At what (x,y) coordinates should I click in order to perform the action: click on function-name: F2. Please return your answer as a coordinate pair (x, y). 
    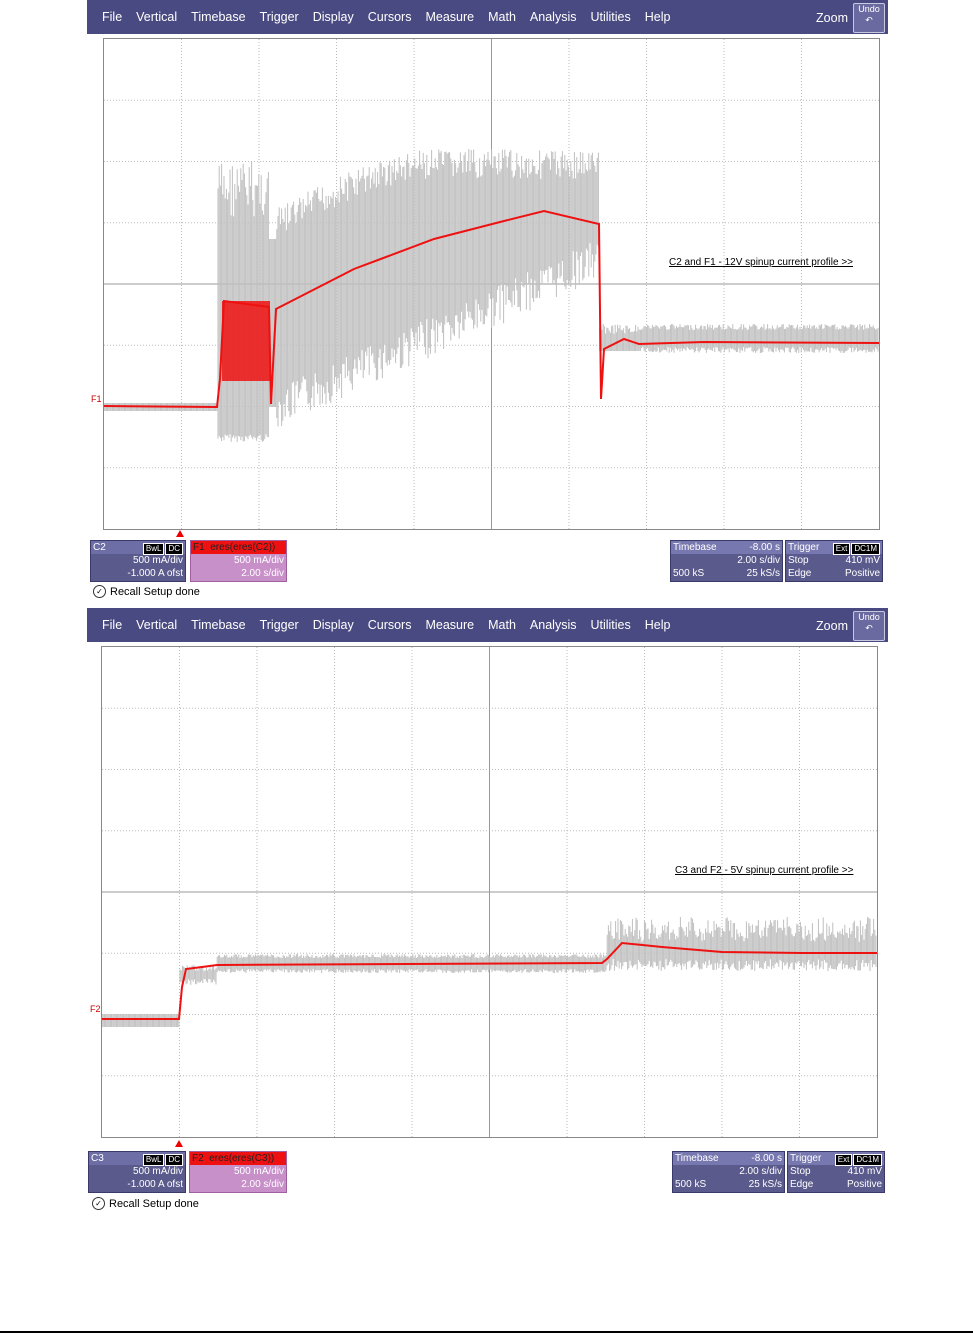
    Looking at the image, I should click on (198, 1158).